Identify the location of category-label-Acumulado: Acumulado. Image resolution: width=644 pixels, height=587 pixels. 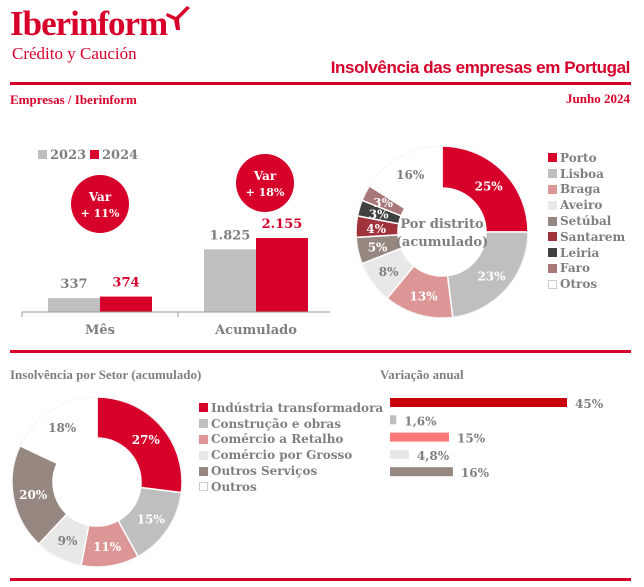
(255, 330).